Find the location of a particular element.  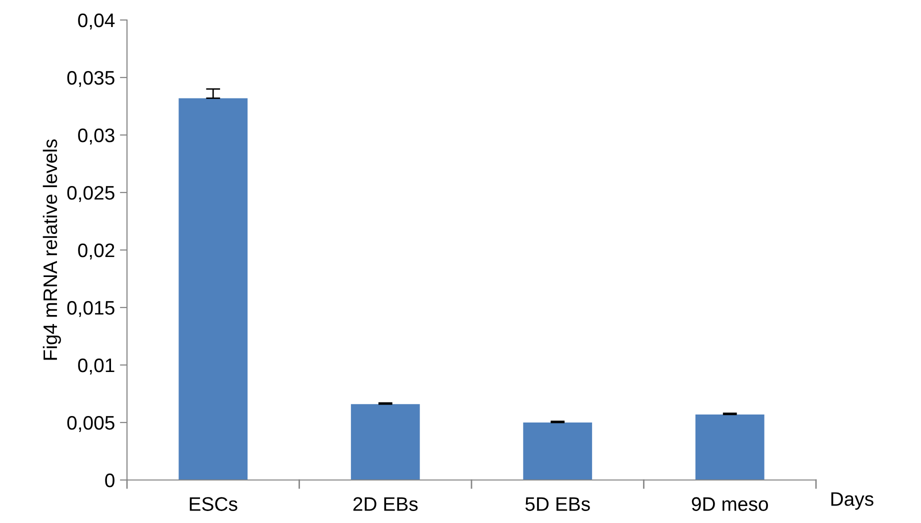

y-tick-label: 0 is located at coordinates (109, 480).